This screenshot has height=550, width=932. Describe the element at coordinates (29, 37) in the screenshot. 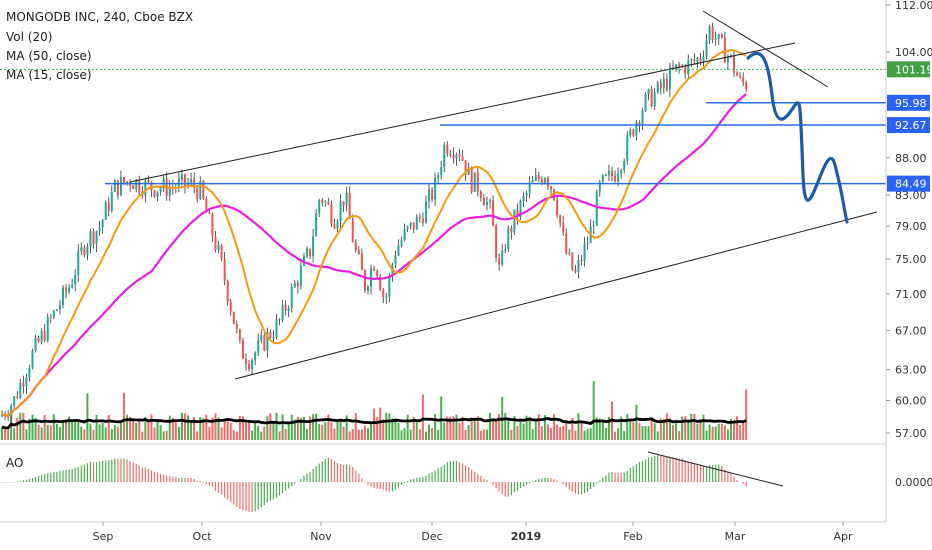

I see `legend-vol: Vol (20)` at that location.